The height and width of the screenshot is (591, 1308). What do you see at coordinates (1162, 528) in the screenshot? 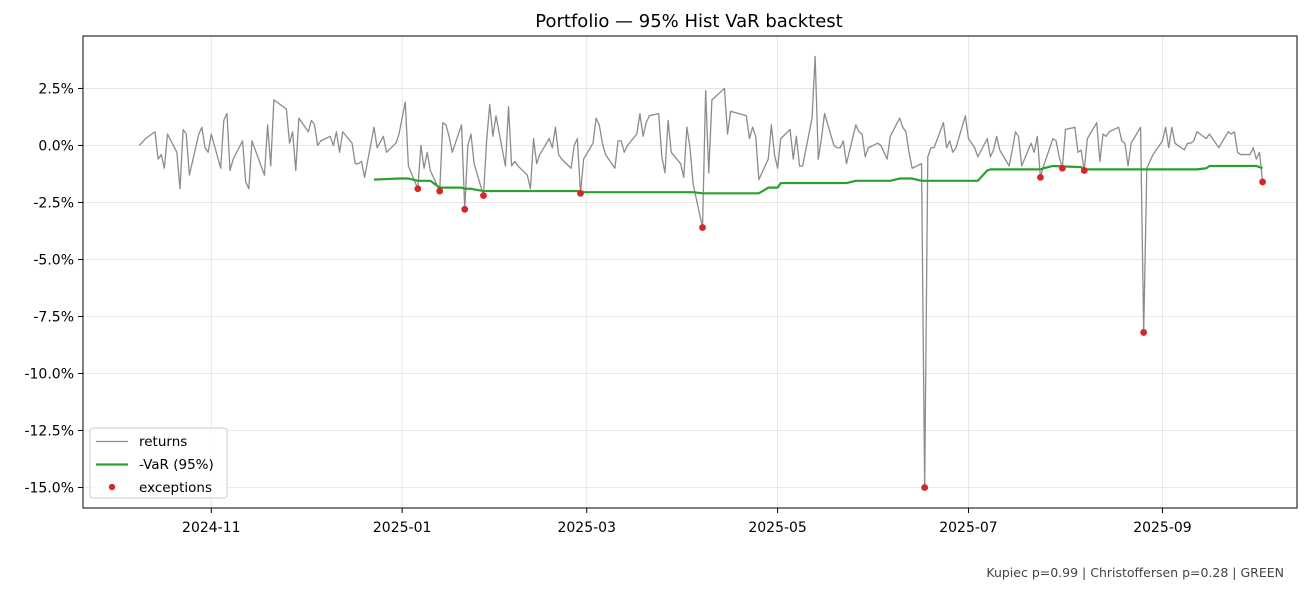
I see `x-tick-label: 2025-09` at bounding box center [1162, 528].